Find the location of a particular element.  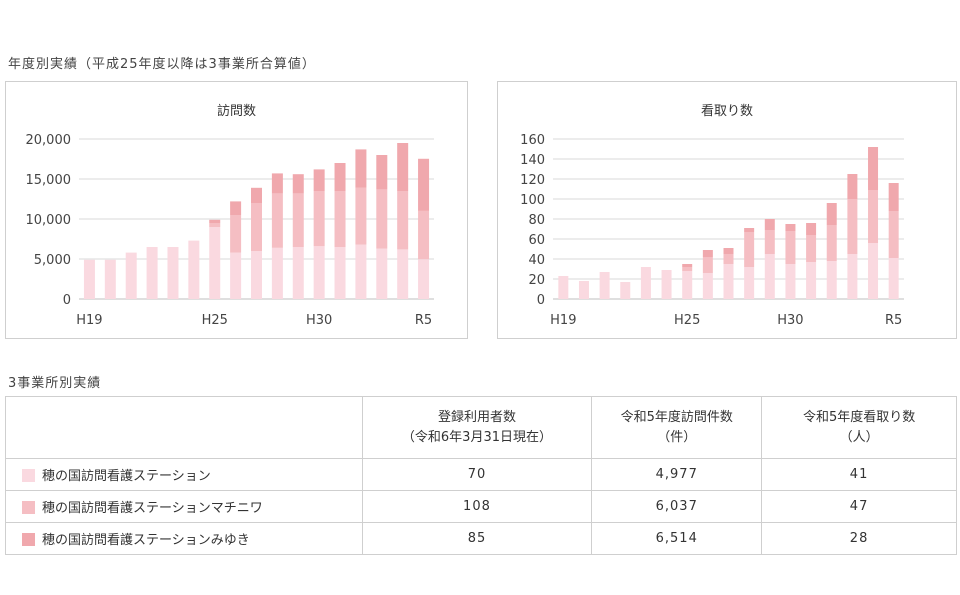

station-name-cell: 穂の国訪問看護ステーション is located at coordinates (184, 474).